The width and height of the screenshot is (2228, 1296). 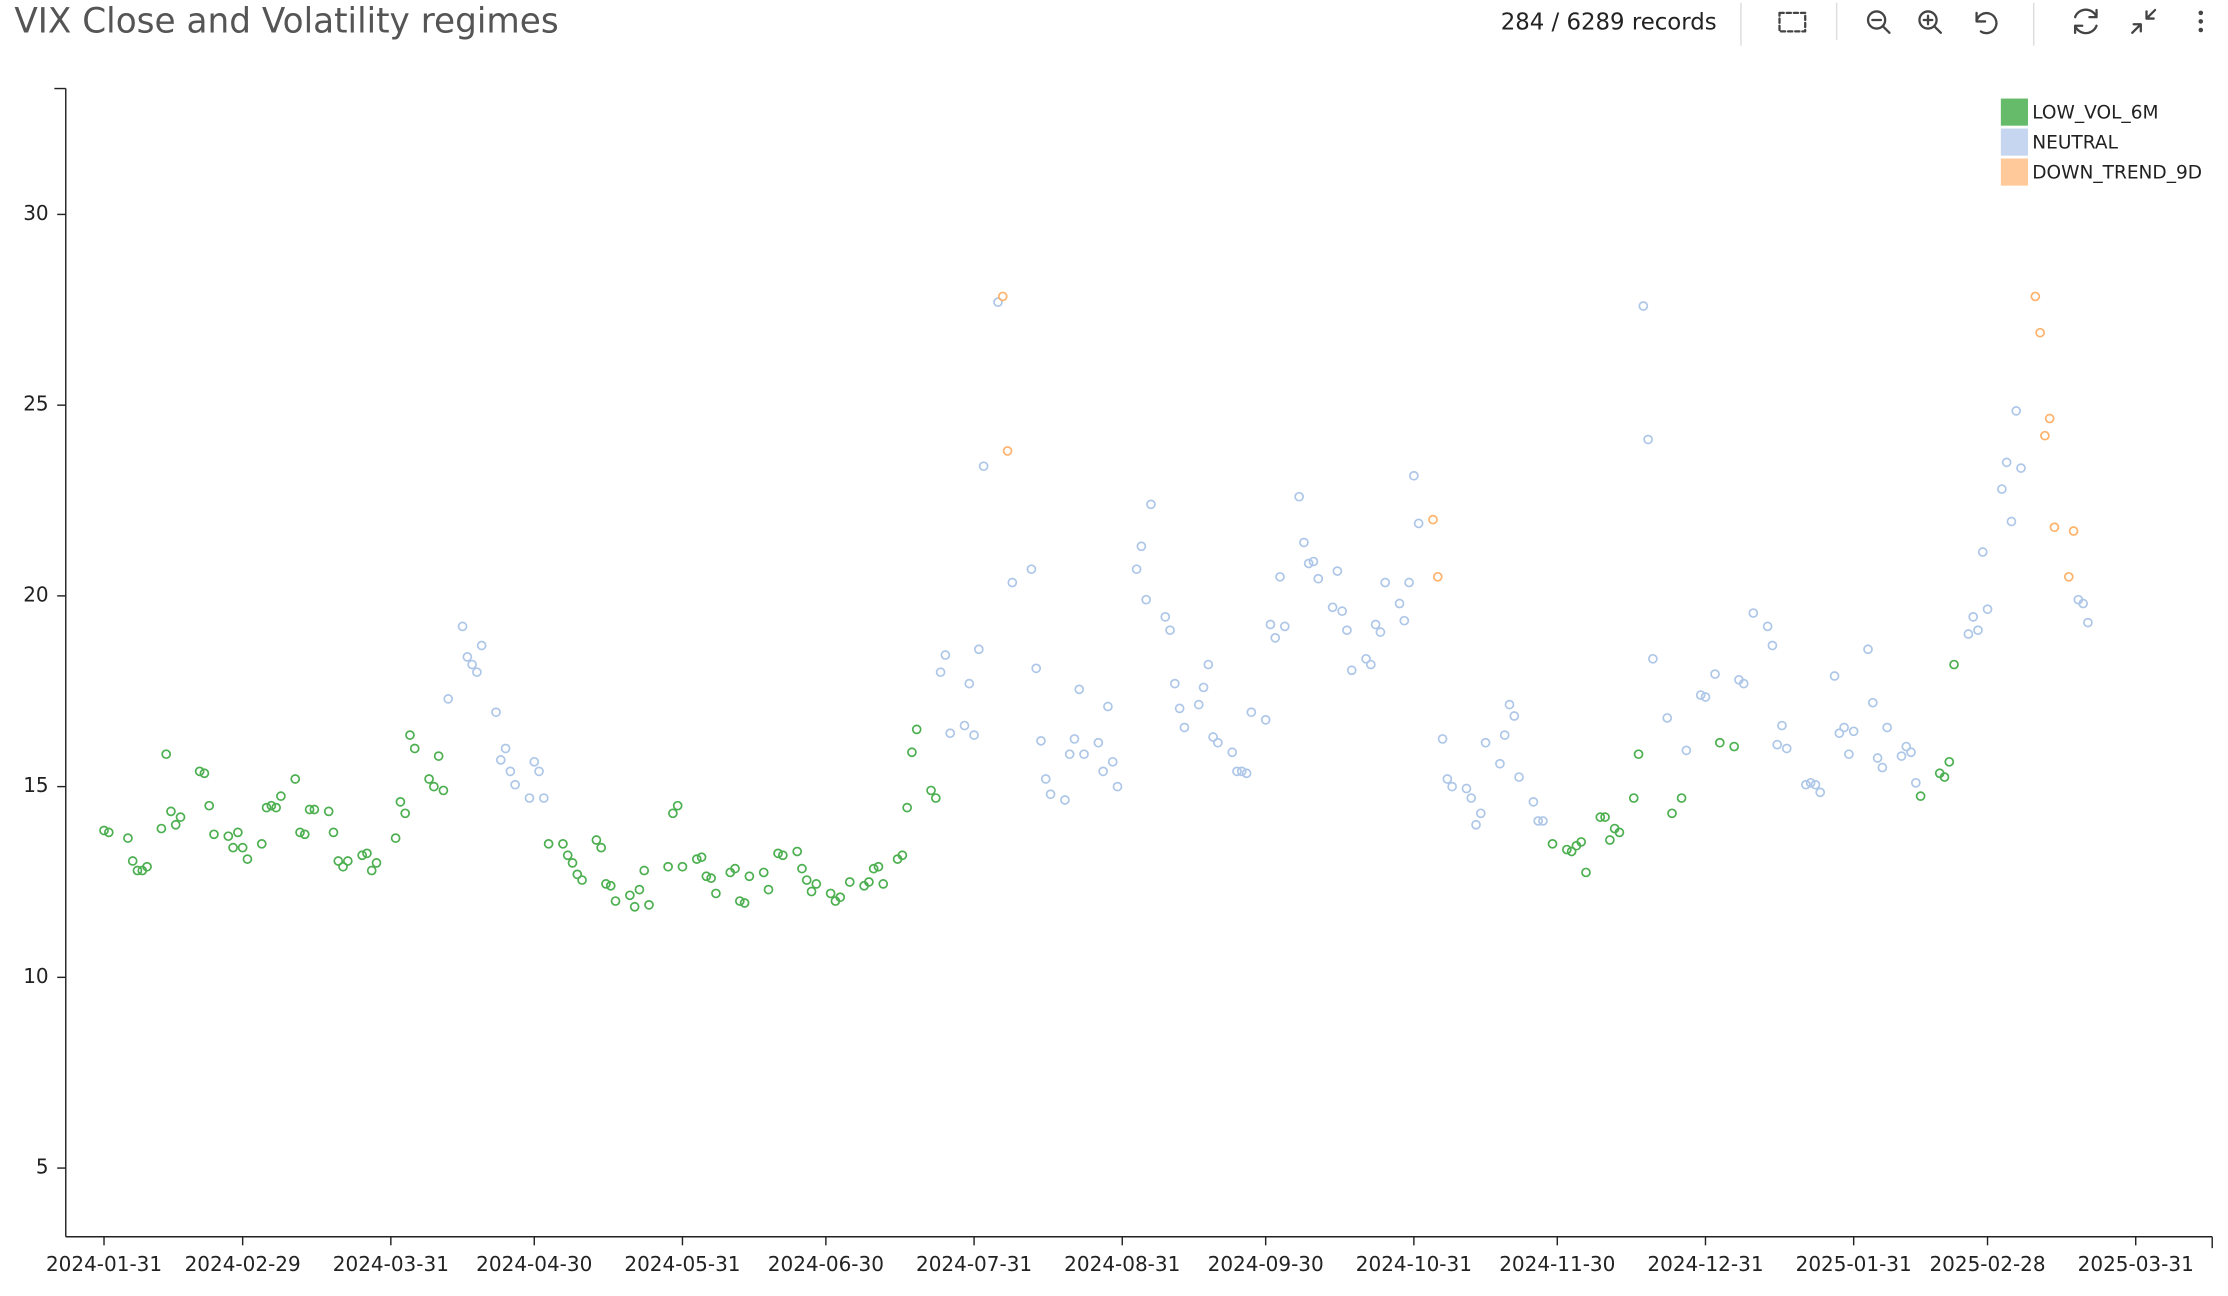 I want to click on y-tick-label: 10, so click(x=35, y=976).